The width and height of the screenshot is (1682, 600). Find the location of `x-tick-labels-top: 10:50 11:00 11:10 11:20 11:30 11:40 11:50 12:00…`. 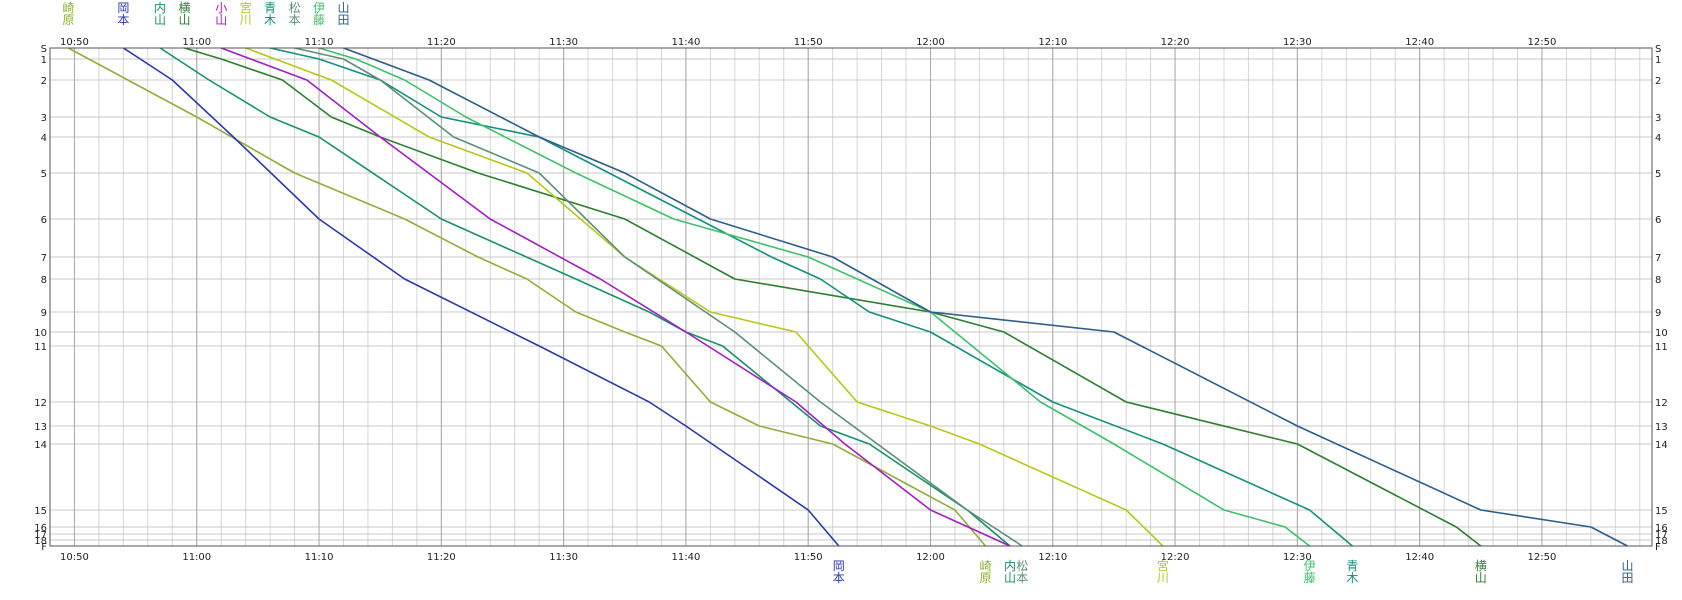

x-tick-labels-top: 10:50 11:00 11:10 11:20 11:30 11:40 11:50 12:00… is located at coordinates (808, 42).